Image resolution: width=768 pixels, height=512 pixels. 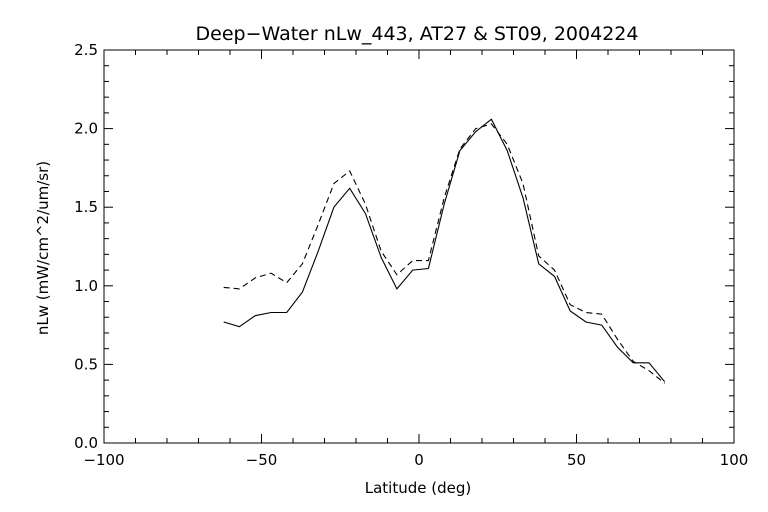 I want to click on x-tick-label: 0, so click(x=419, y=460).